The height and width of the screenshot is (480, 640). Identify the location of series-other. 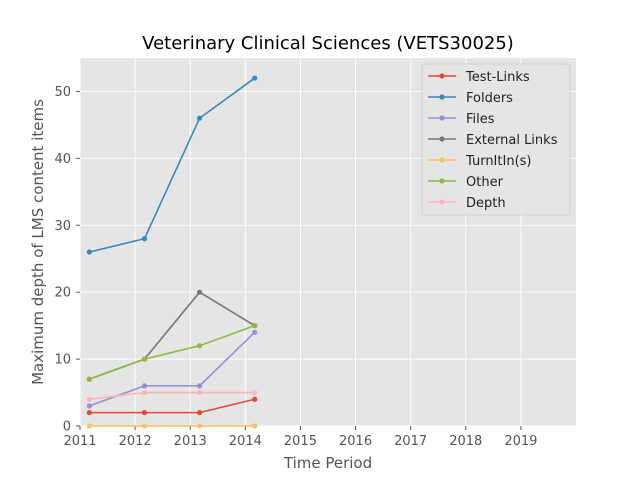
(172, 352).